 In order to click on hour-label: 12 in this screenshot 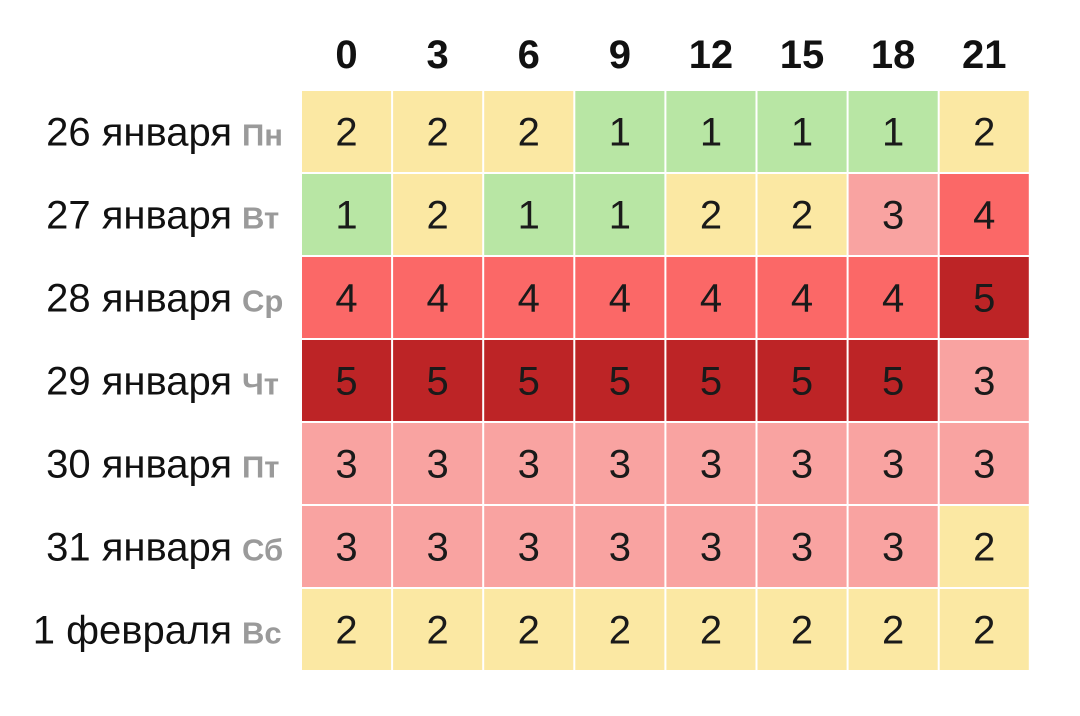, I will do `click(711, 55)`.